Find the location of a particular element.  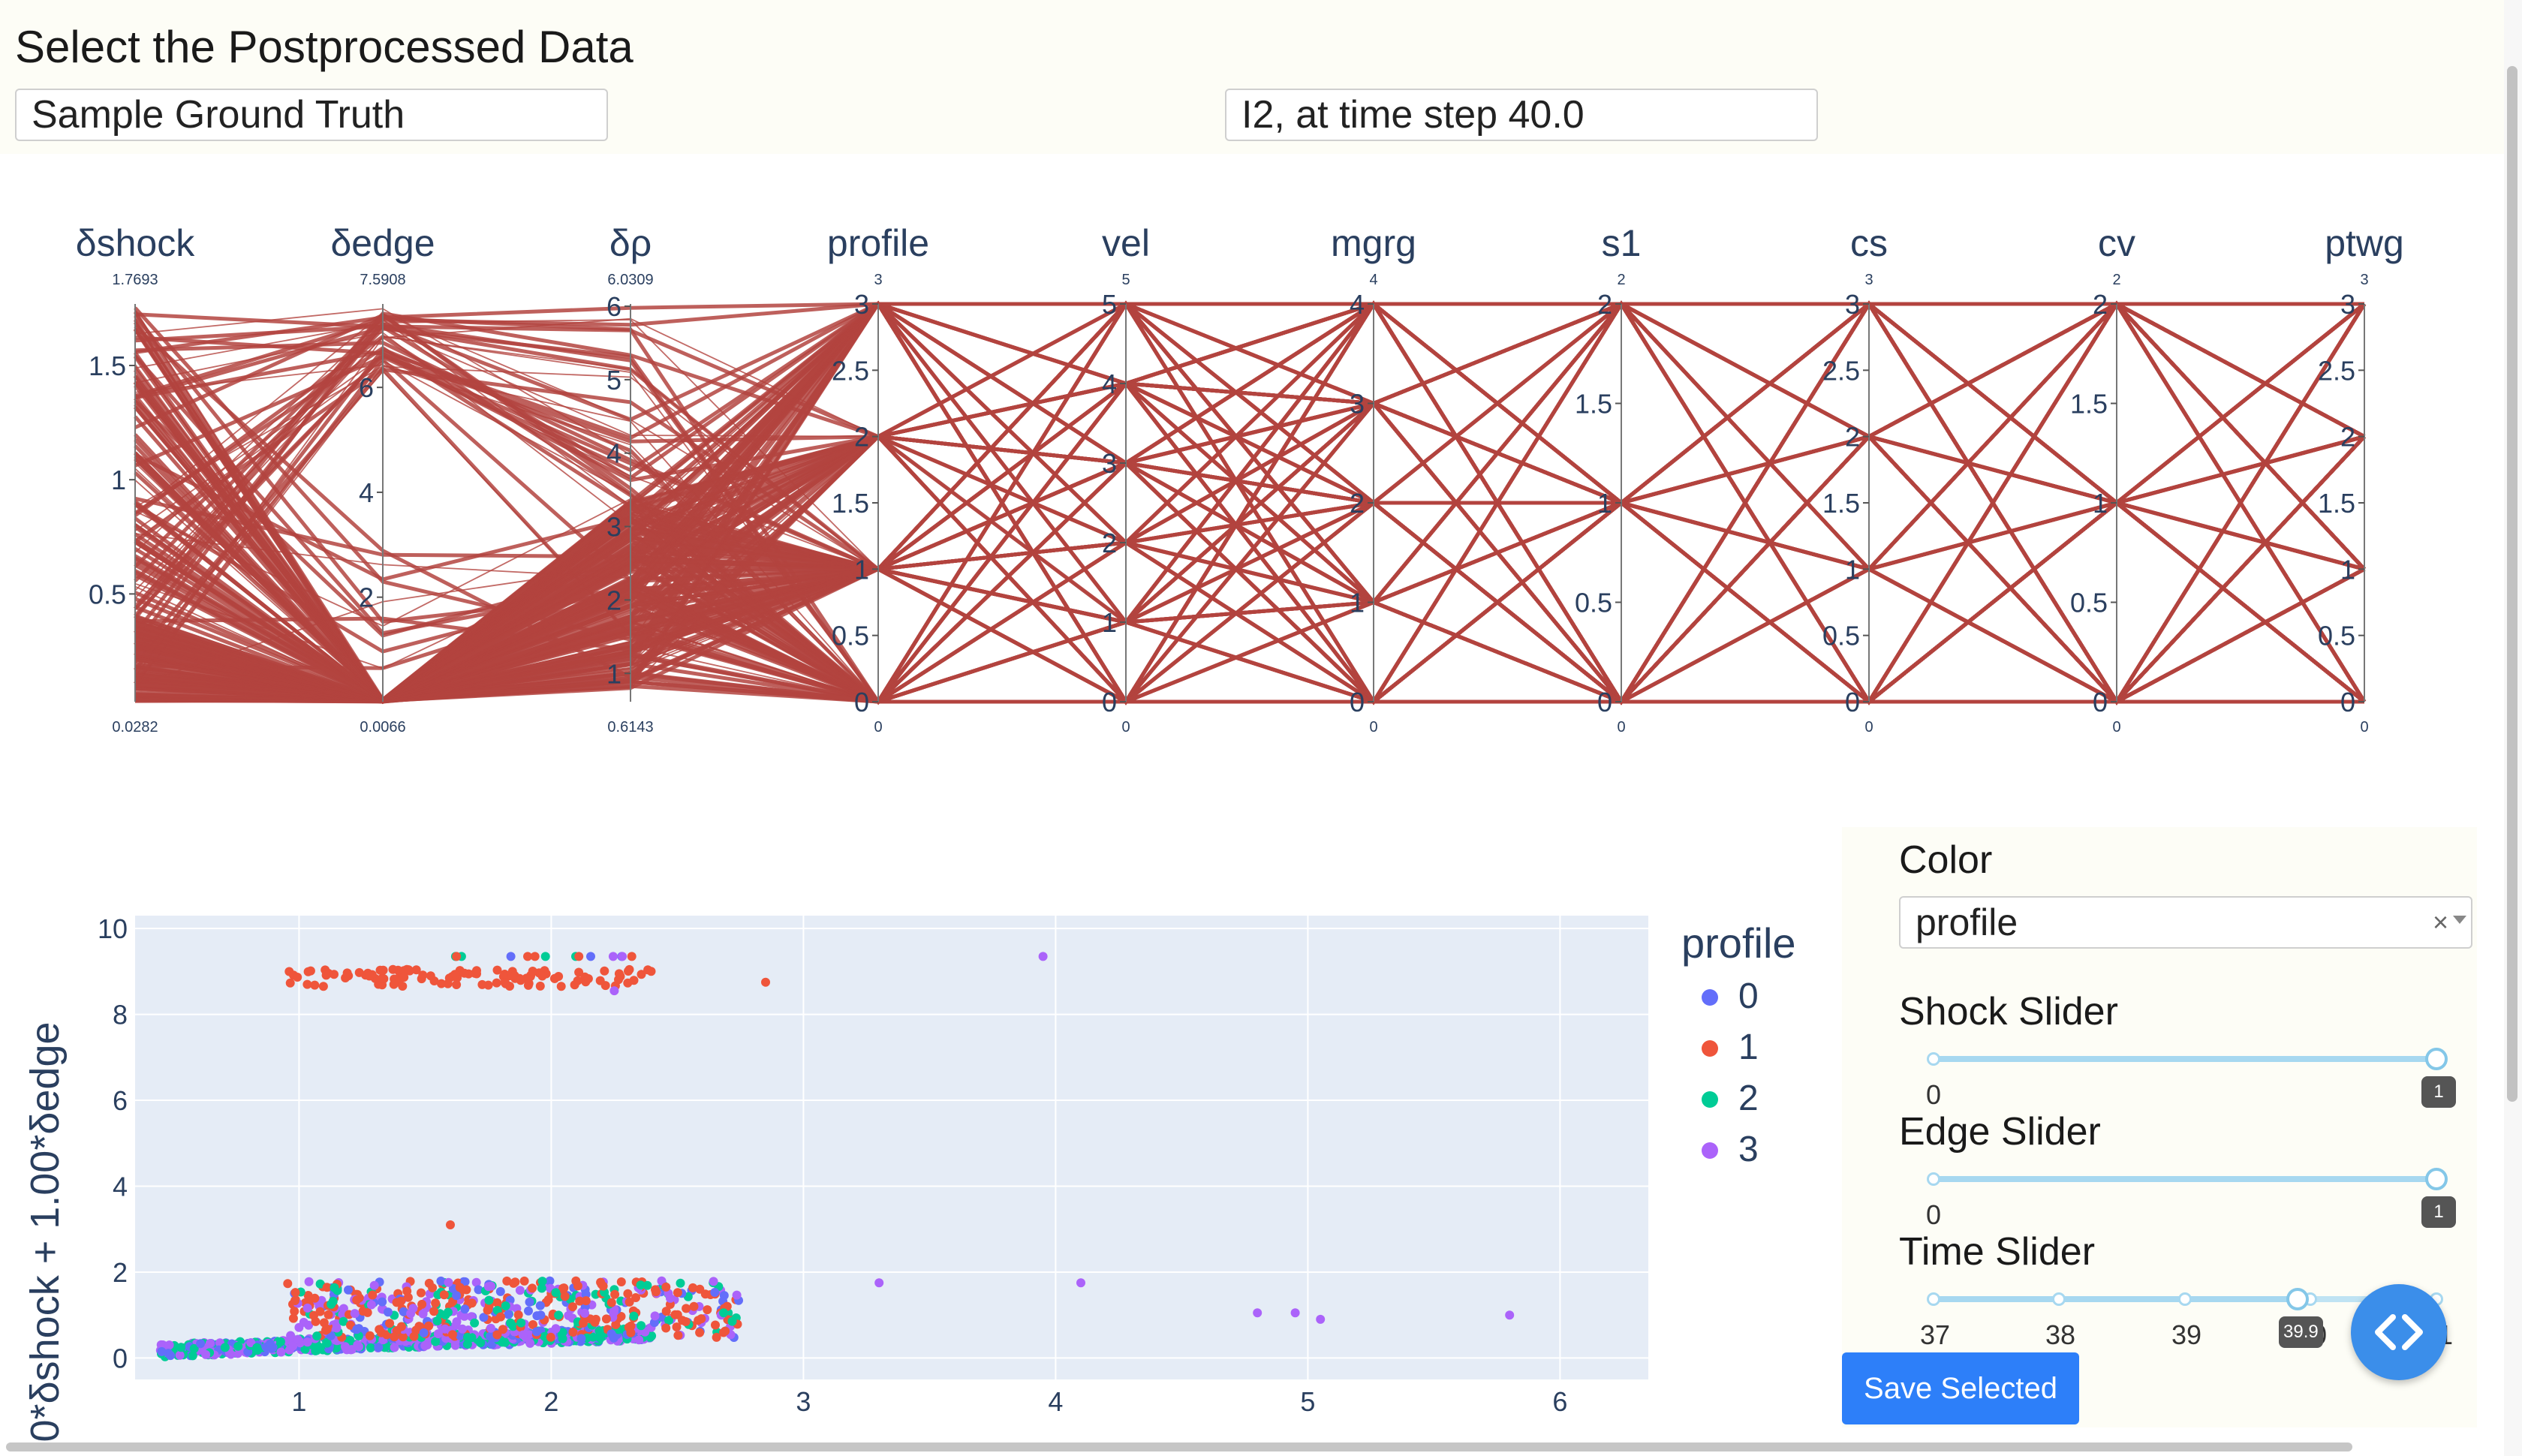

axis-max-label: 7.5908 is located at coordinates (382, 280).